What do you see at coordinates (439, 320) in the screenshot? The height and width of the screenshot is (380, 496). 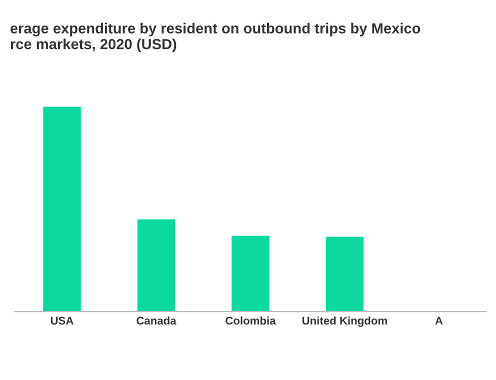 I see `x-tick-label: A` at bounding box center [439, 320].